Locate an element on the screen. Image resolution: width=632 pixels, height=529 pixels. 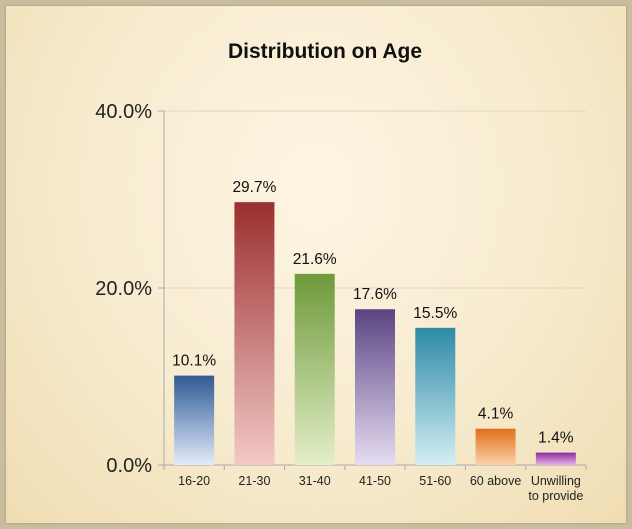
x-tick-label: 51-60 is located at coordinates (435, 481).